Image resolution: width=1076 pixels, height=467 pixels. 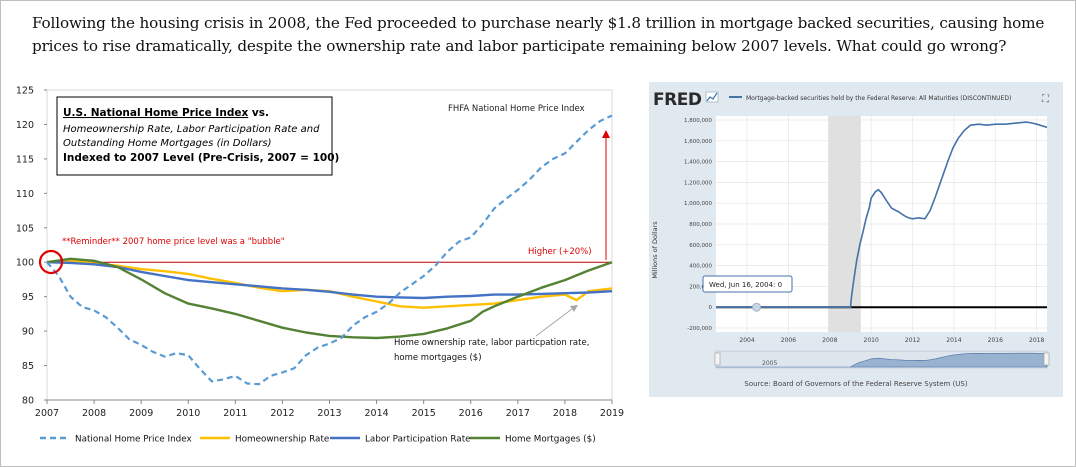 I want to click on fred-y-tick-label: 1,600,000, so click(x=698, y=142).